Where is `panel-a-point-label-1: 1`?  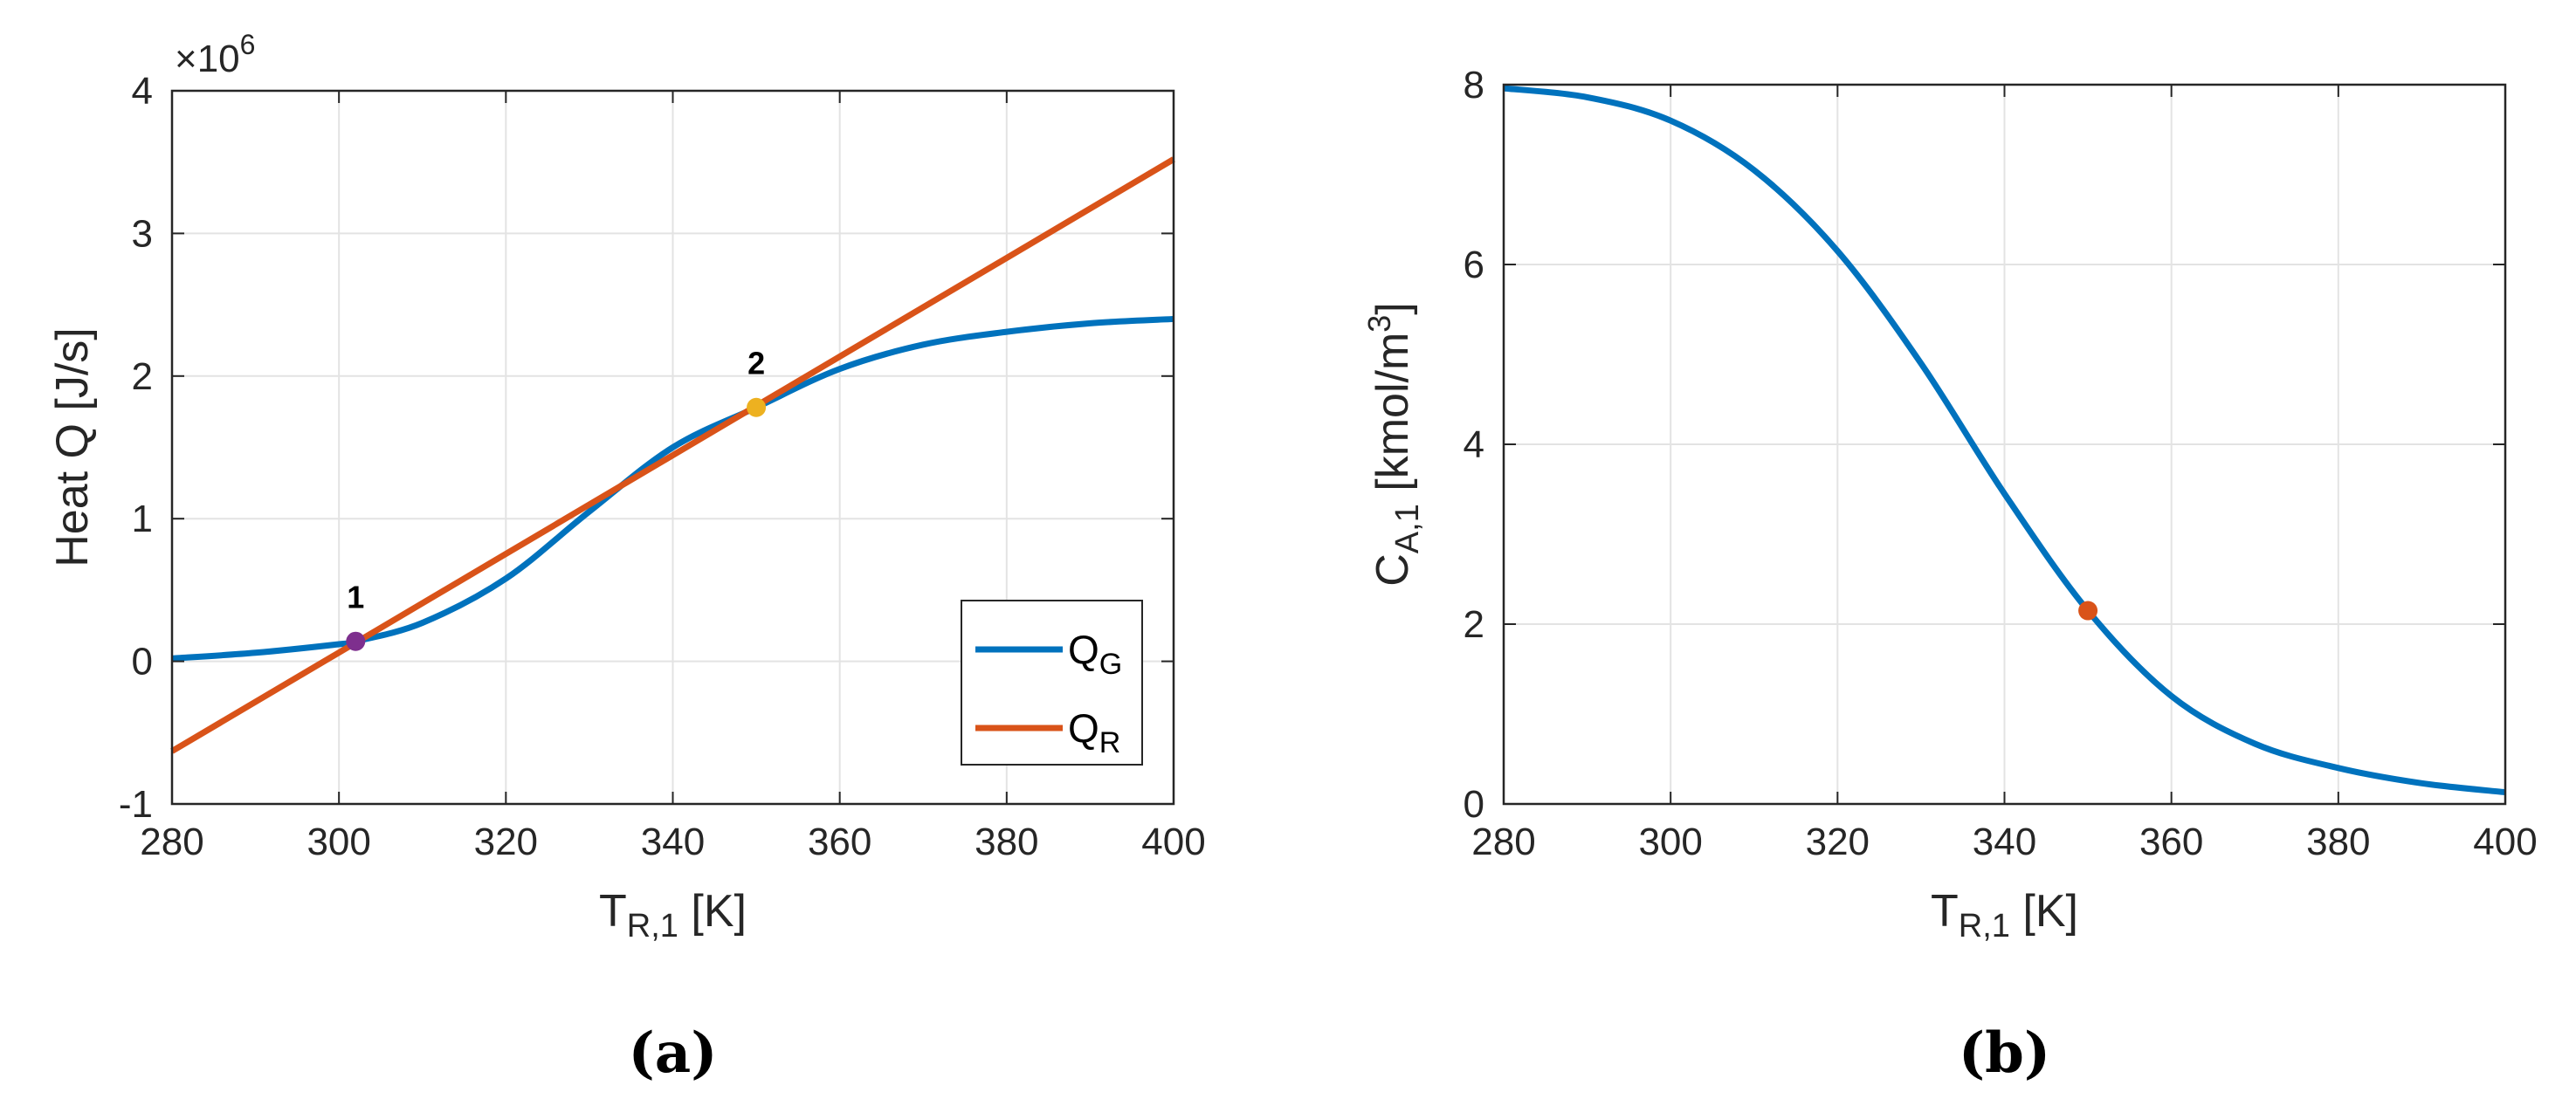
panel-a-point-label-1: 1 is located at coordinates (355, 597).